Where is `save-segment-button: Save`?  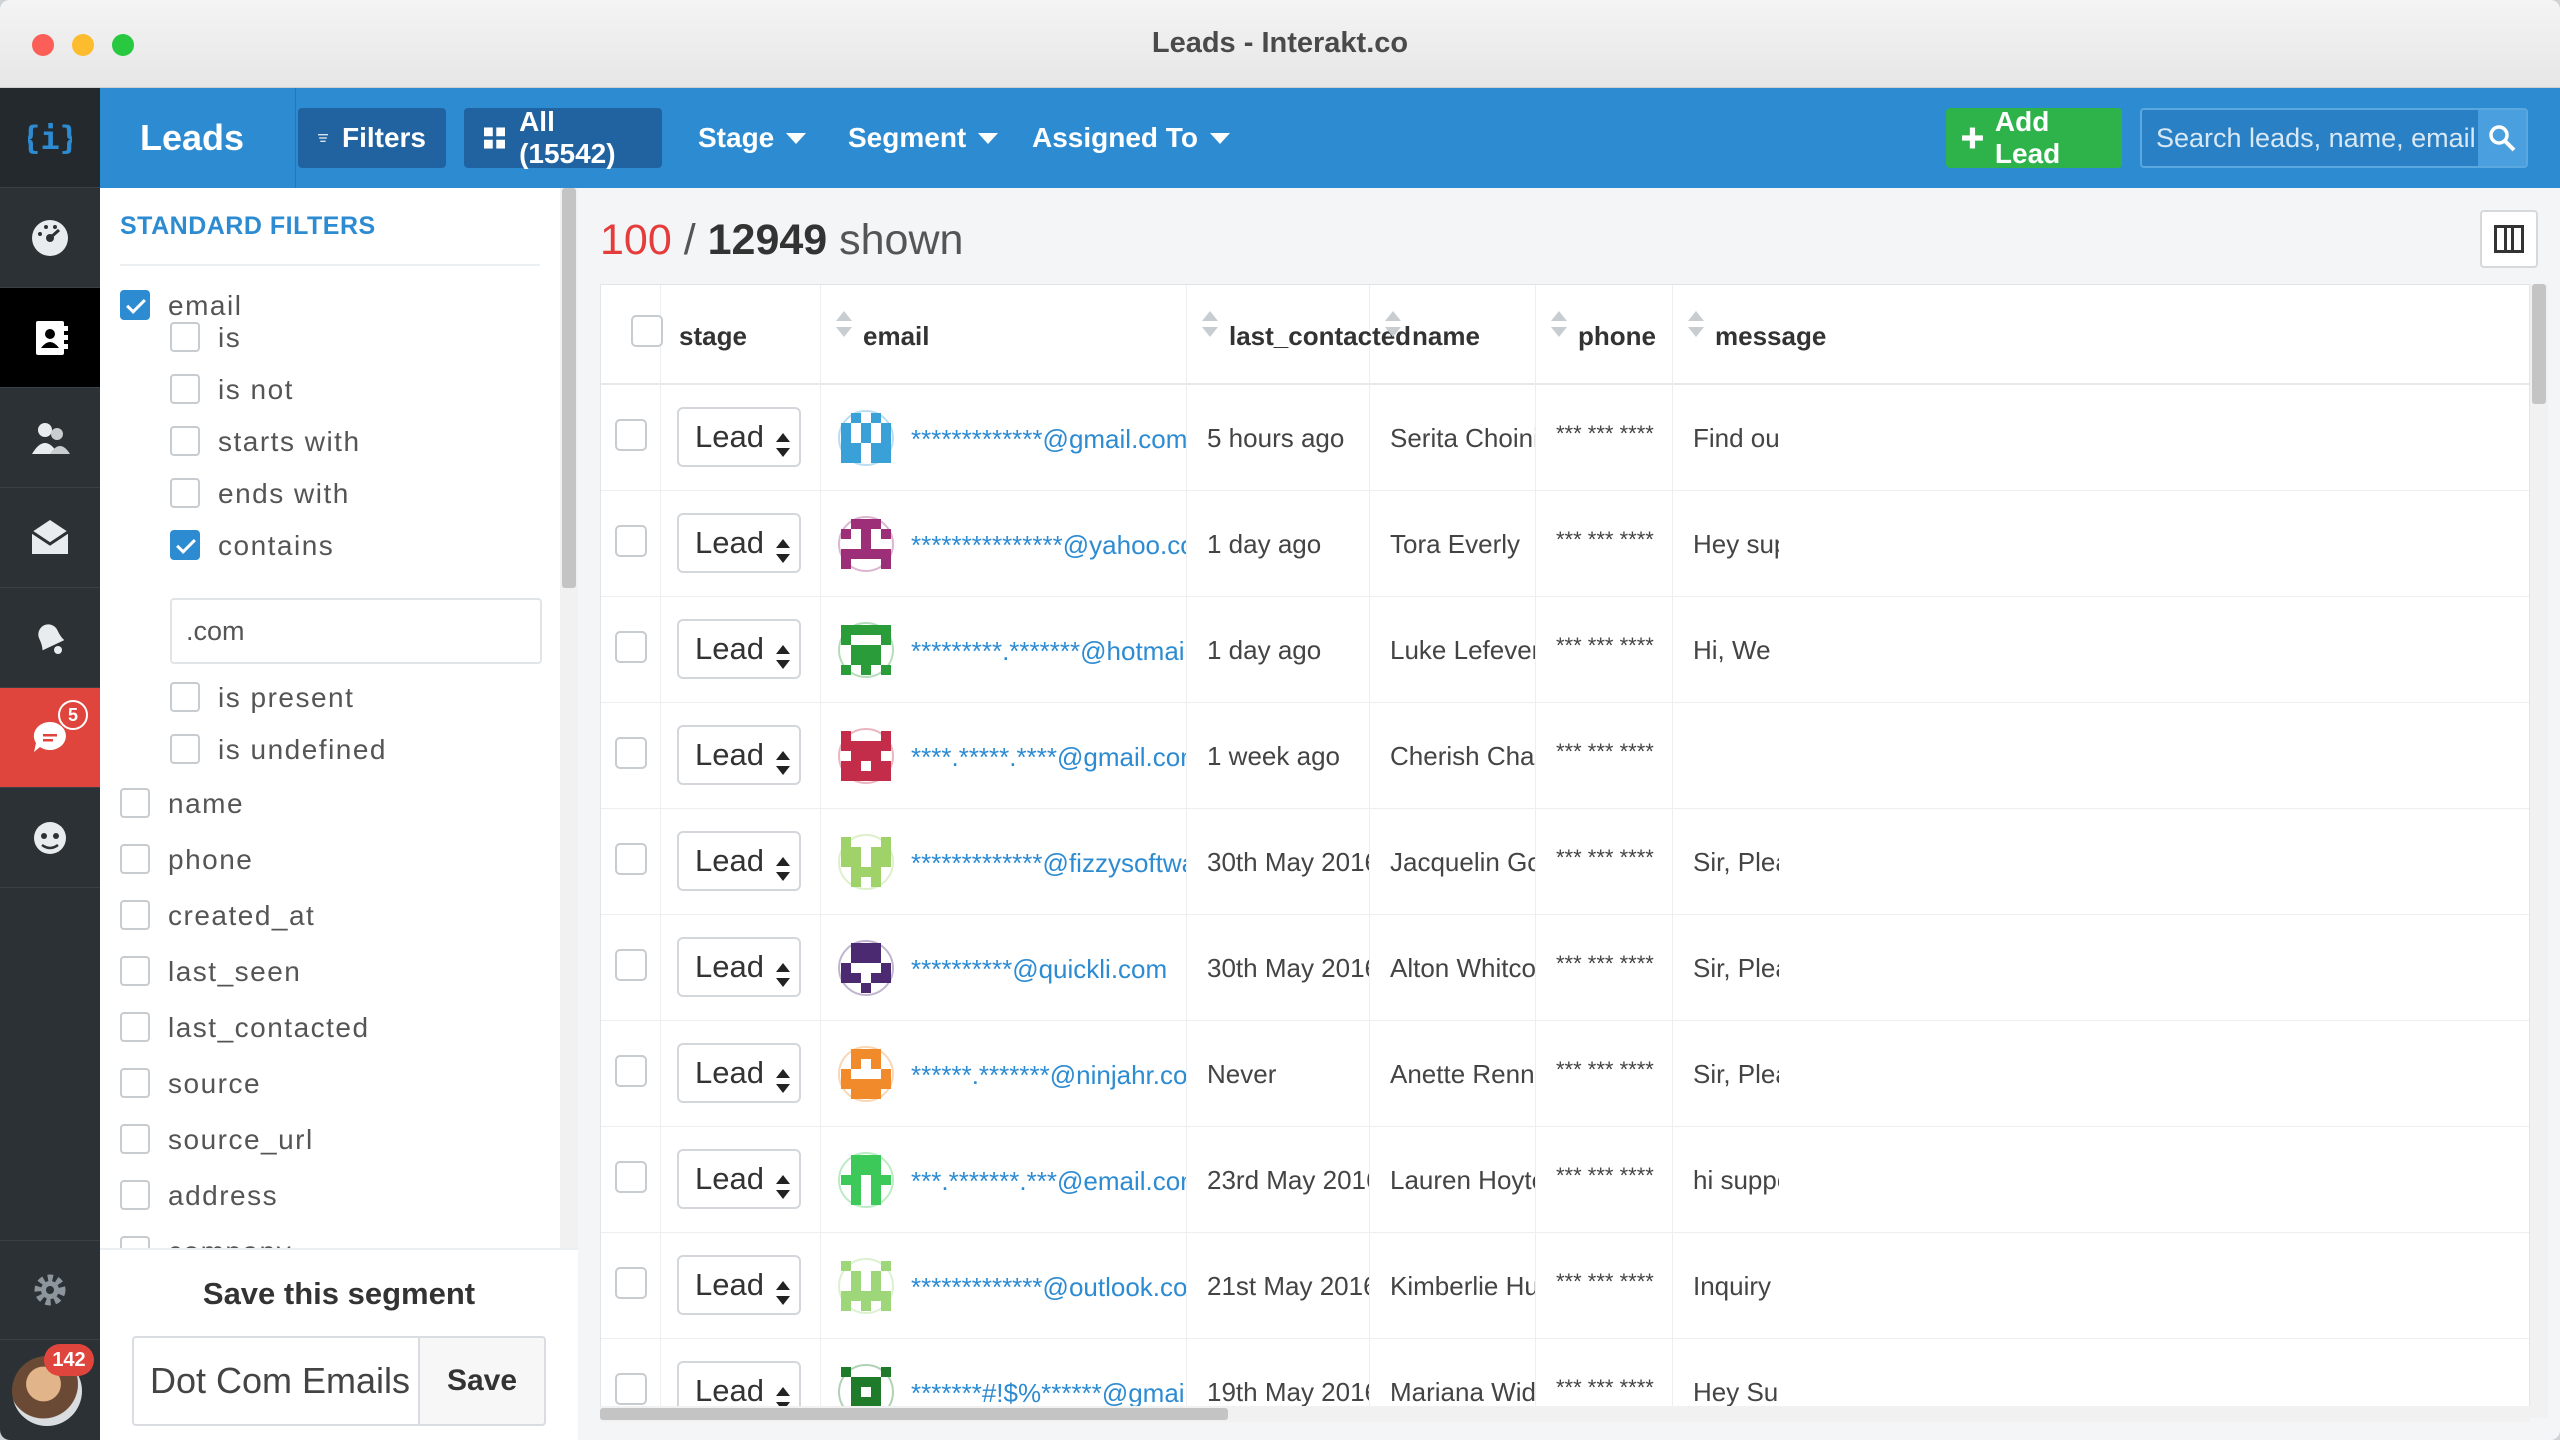 save-segment-button: Save is located at coordinates (482, 1381).